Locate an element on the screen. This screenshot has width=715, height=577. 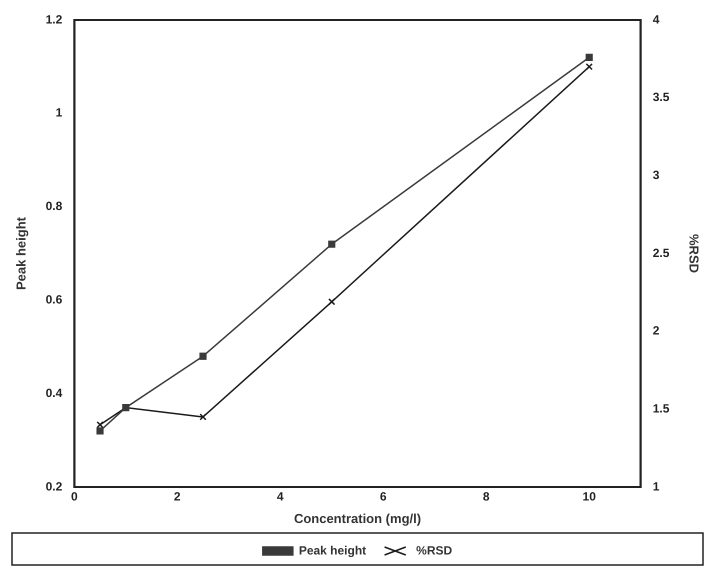
x-tick-label: 8 is located at coordinates (486, 497).